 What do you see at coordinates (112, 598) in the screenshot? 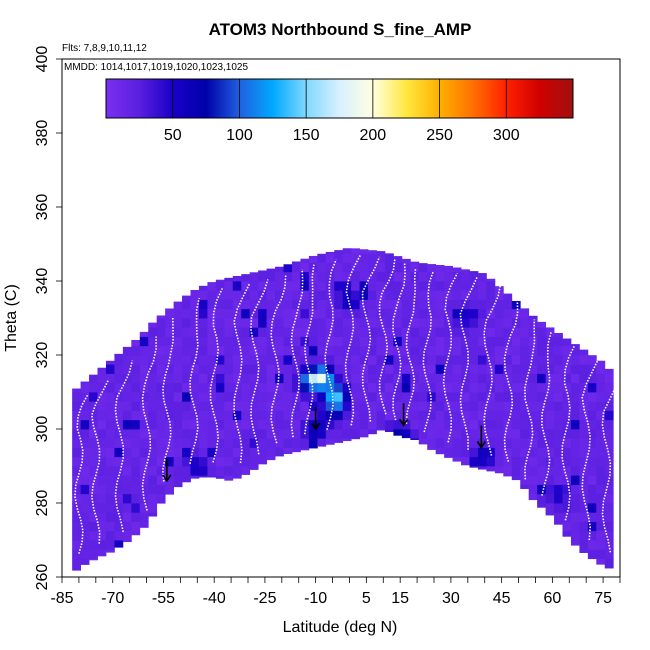
I see `x-tick-label: -70` at bounding box center [112, 598].